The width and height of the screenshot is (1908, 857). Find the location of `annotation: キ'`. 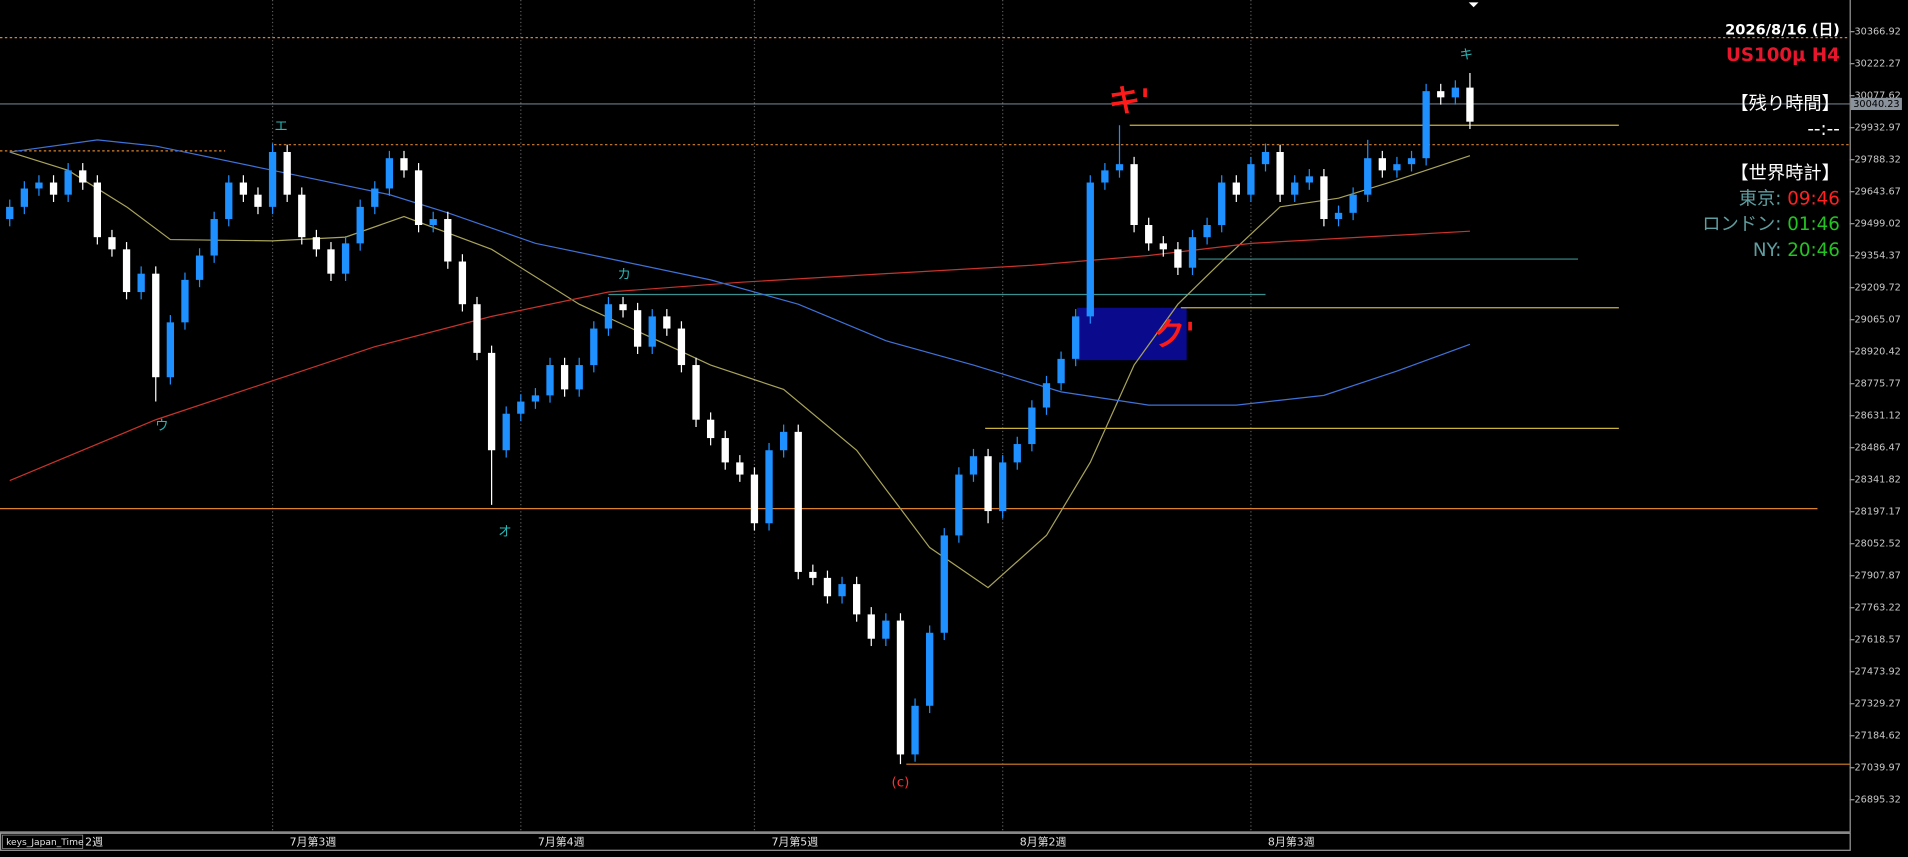

annotation: キ' is located at coordinates (1129, 101).